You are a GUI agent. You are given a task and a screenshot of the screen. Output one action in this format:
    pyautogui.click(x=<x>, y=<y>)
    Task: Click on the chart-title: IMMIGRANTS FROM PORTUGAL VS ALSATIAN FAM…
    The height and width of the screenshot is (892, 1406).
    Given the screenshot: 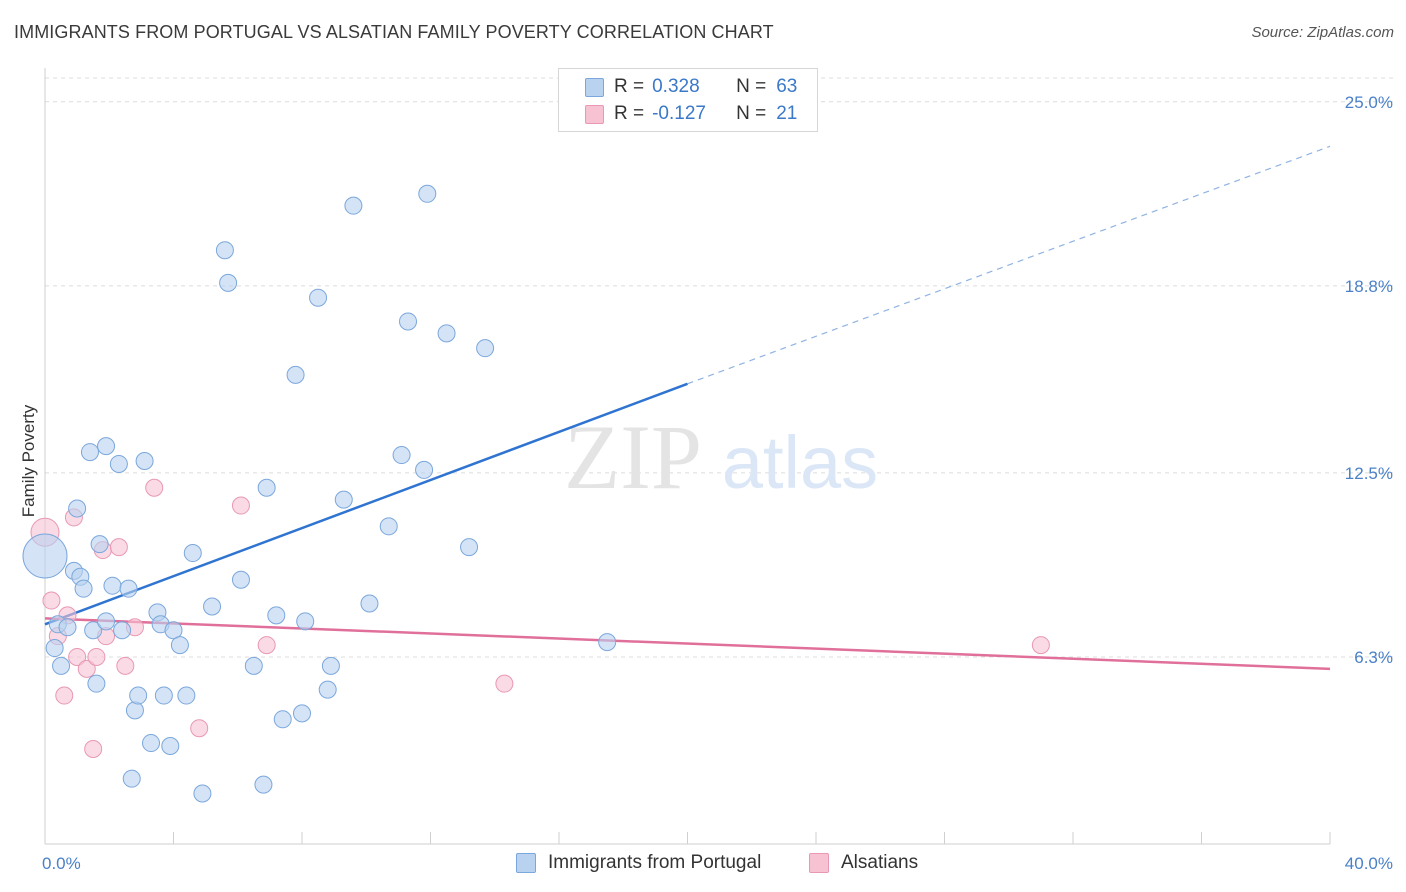 What is the action you would take?
    pyautogui.click(x=394, y=32)
    